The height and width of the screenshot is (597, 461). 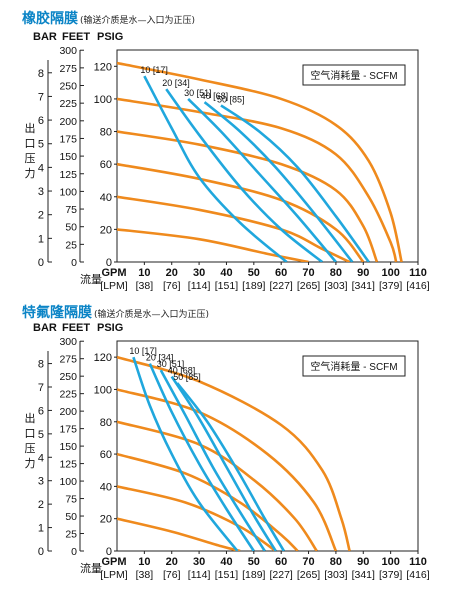 What do you see at coordinates (160, 358) in the screenshot?
I see `air-curve-label: 20 [34]` at bounding box center [160, 358].